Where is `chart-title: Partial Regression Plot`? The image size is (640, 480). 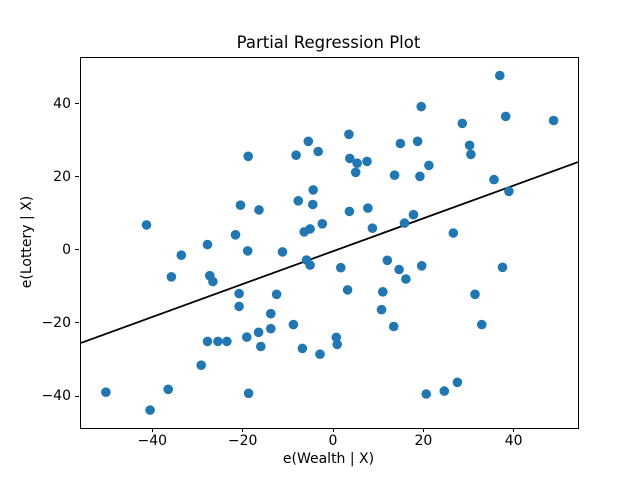 chart-title: Partial Regression Plot is located at coordinates (328, 42).